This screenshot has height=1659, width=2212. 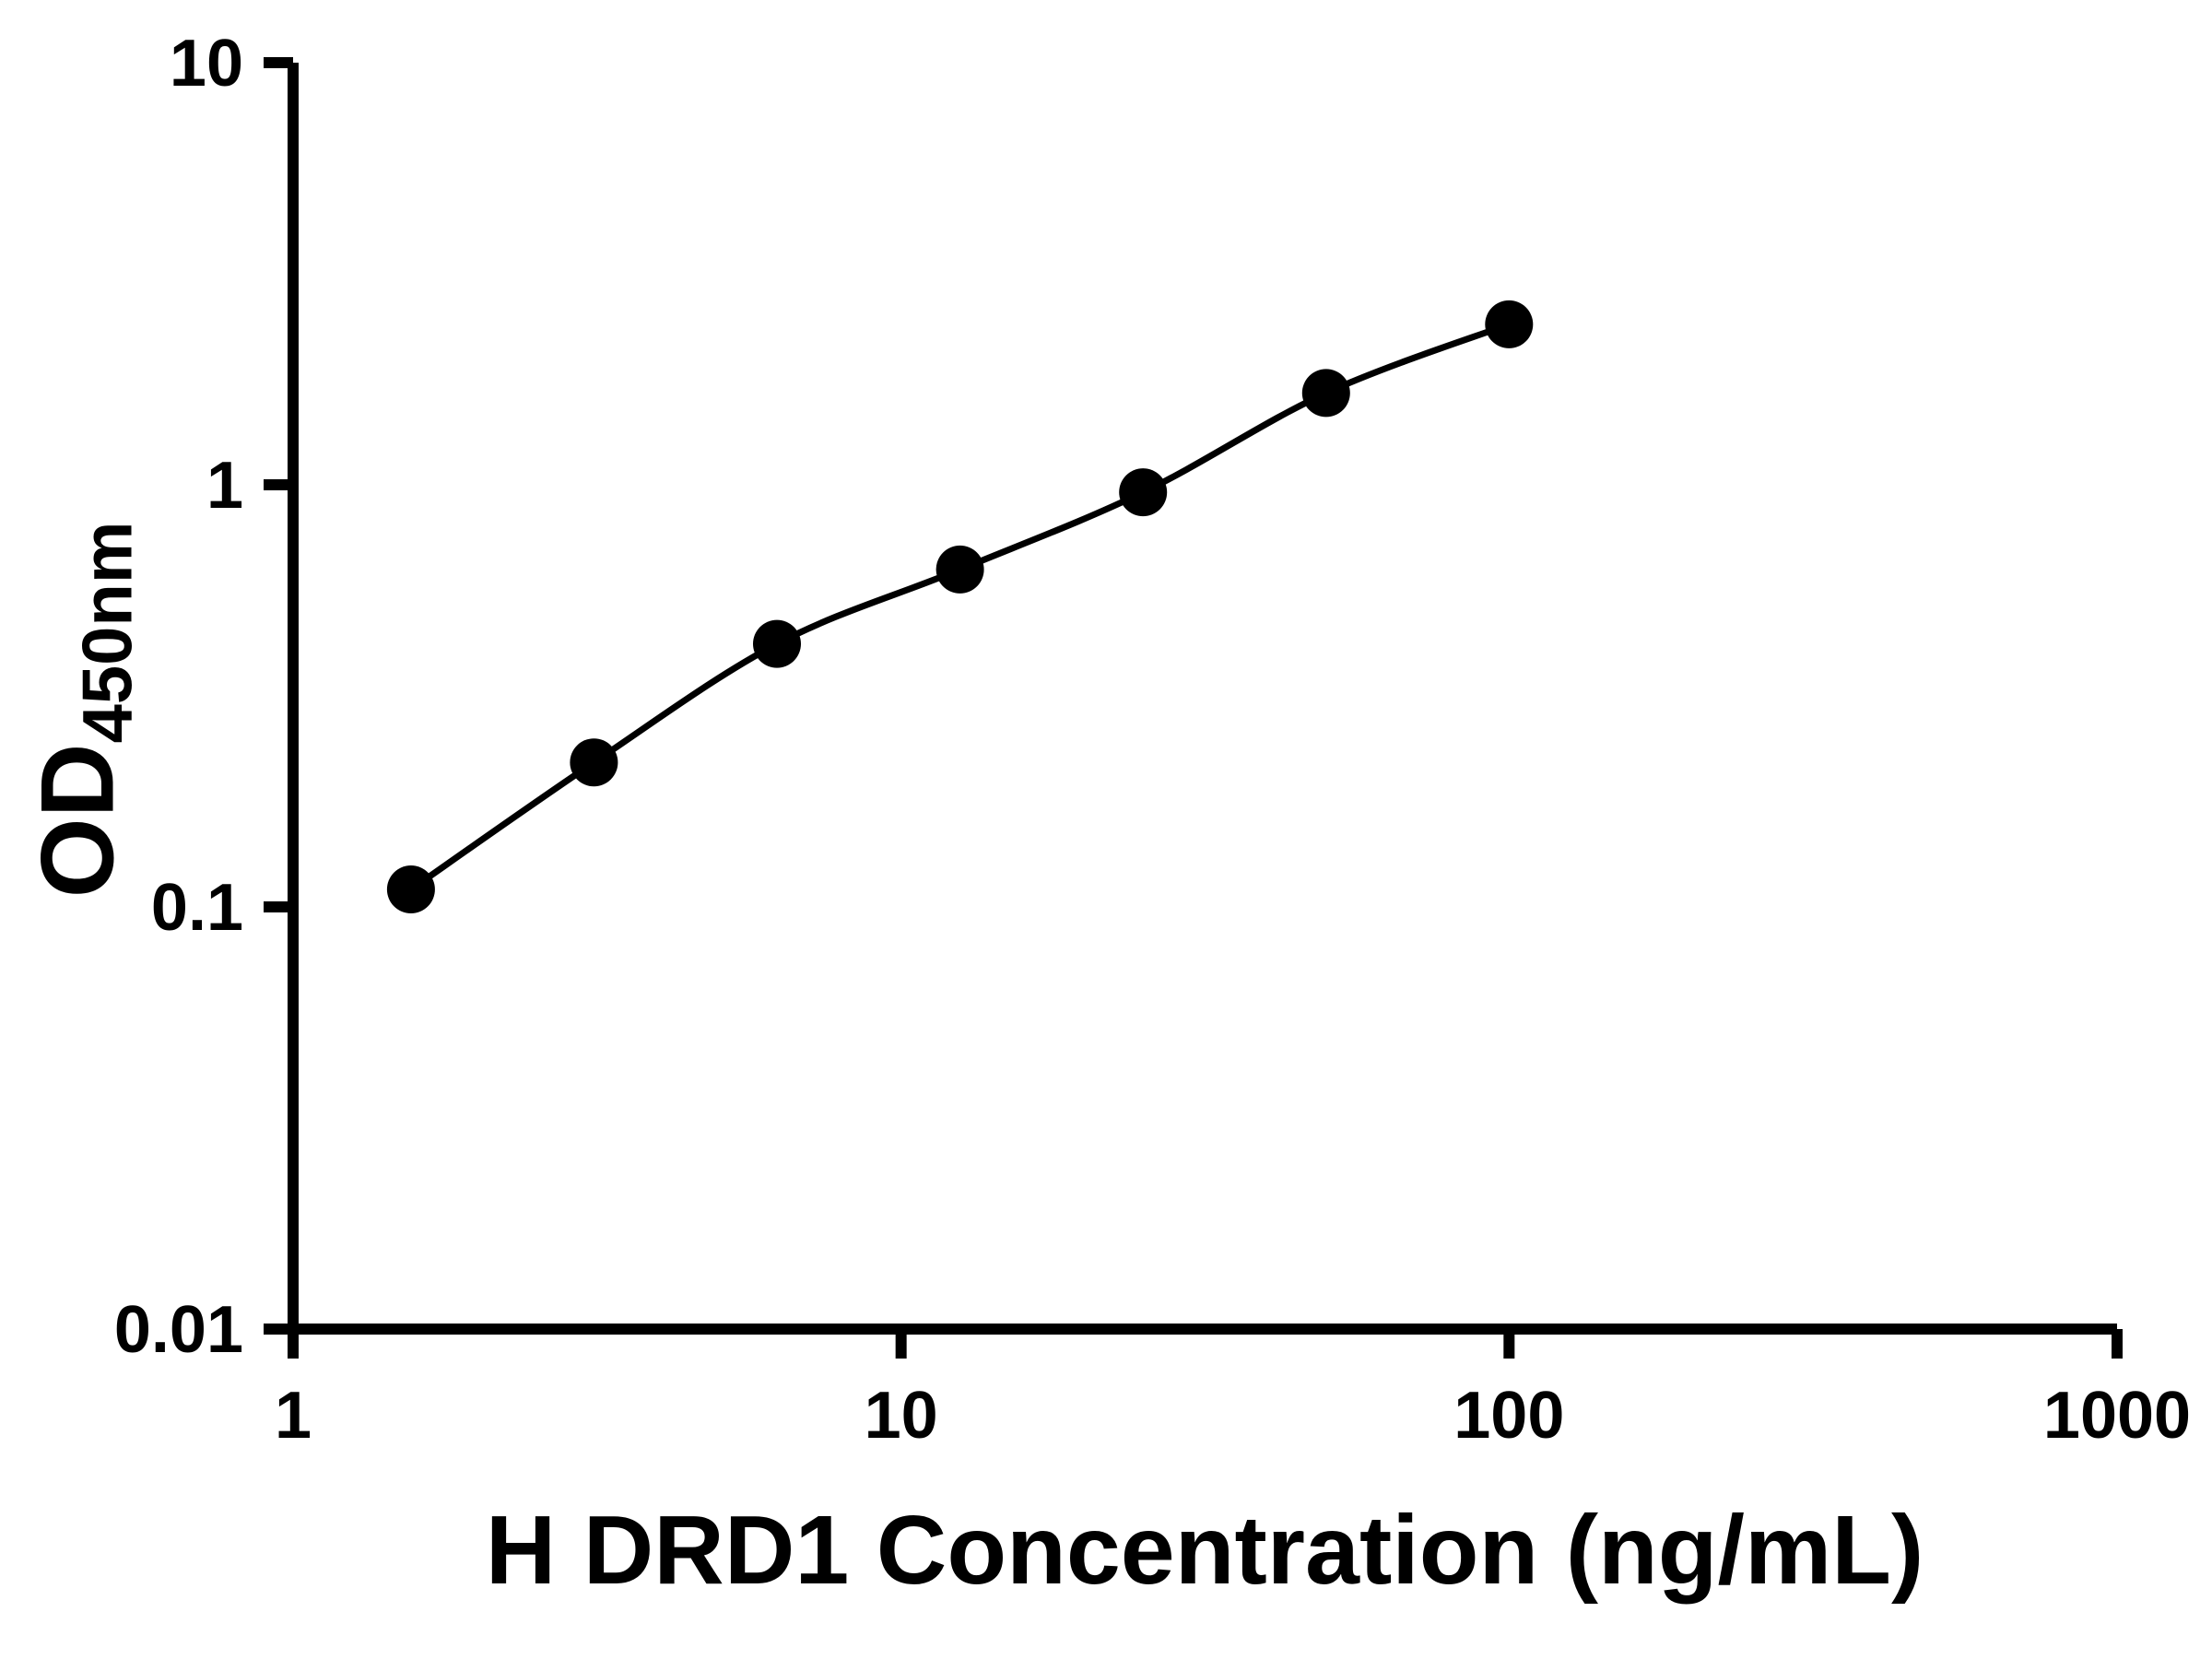 What do you see at coordinates (1204, 1550) in the screenshot?
I see `x-axis-title: H DRD1 Concentration (ng/mL)` at bounding box center [1204, 1550].